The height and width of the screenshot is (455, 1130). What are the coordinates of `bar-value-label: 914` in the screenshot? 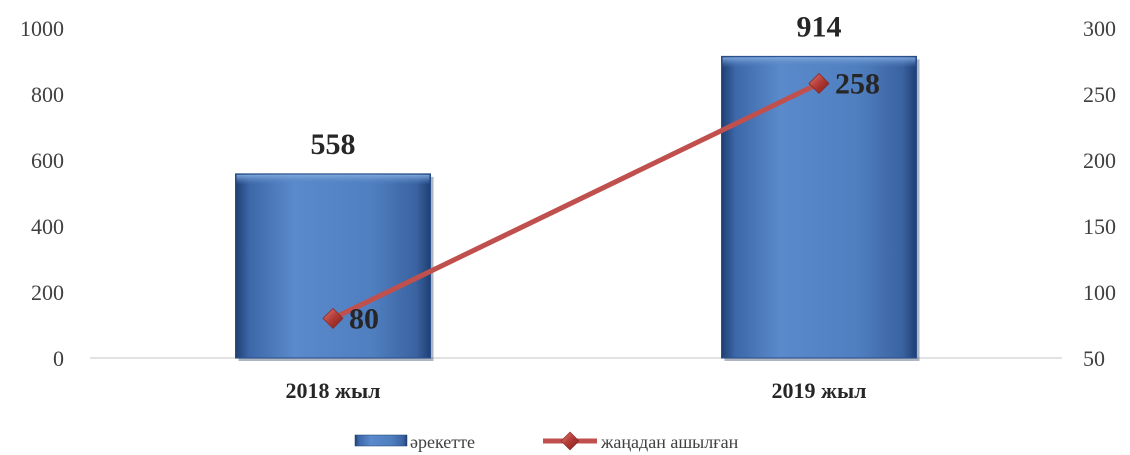 It's located at (819, 26).